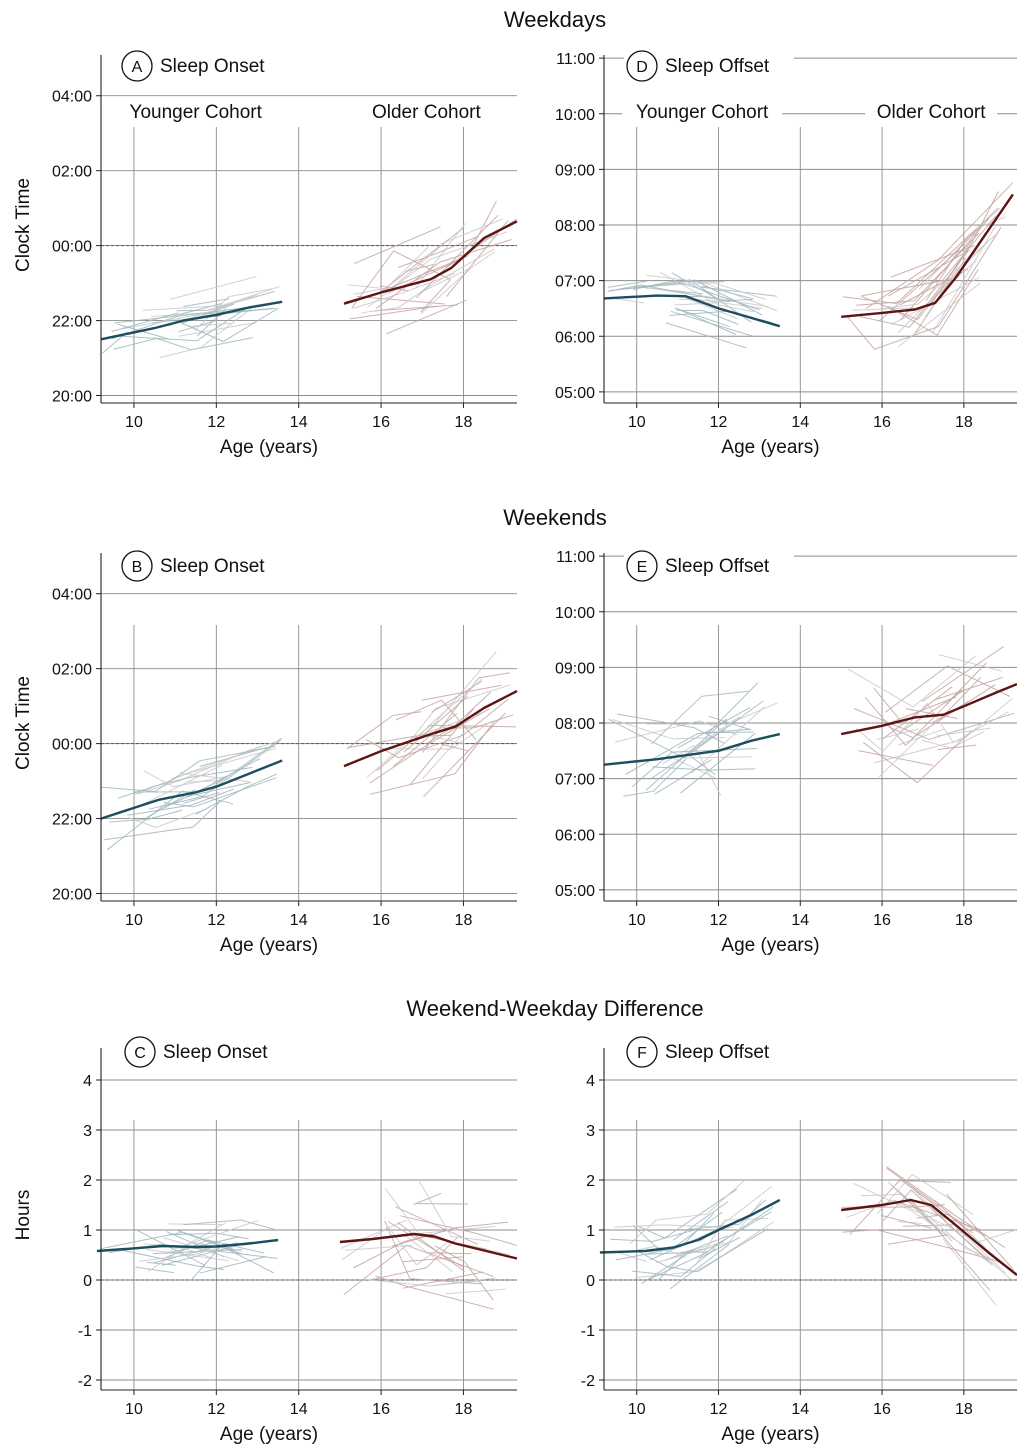 The image size is (1017, 1448). What do you see at coordinates (590, 1181) in the screenshot?
I see `y-tick-label: 2` at bounding box center [590, 1181].